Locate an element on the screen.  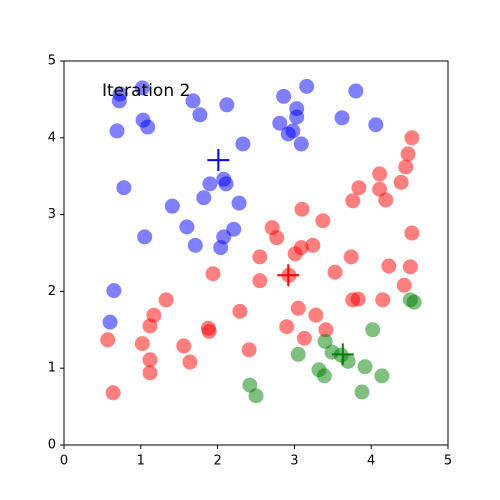
annotation: Iteration 2 is located at coordinates (146, 91).